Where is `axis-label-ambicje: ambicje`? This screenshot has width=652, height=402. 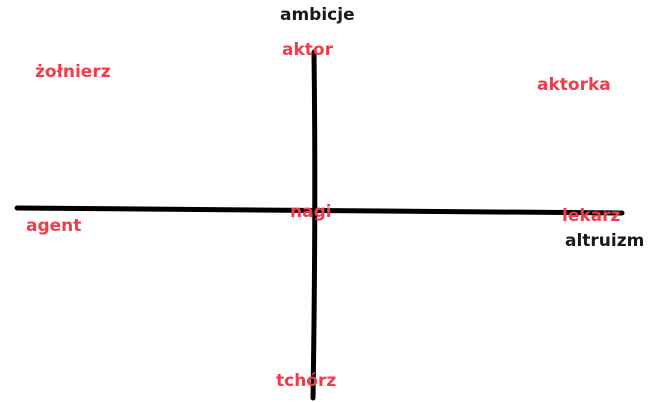
axis-label-ambicje: ambicje is located at coordinates (317, 15).